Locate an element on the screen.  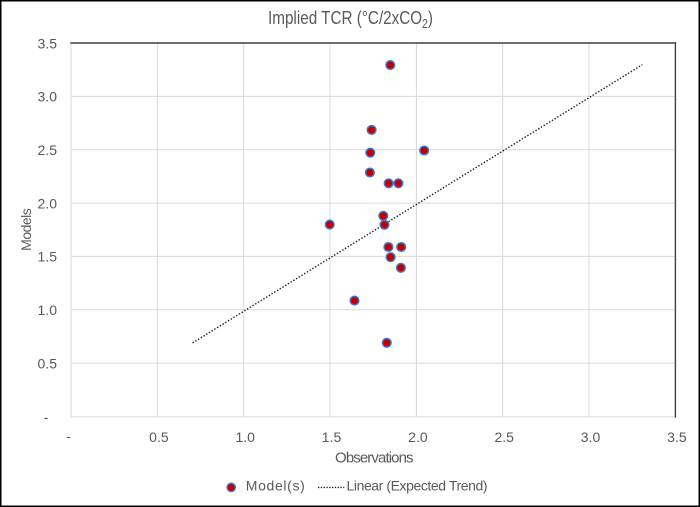
svg-text: Model(s) is located at coordinates (275, 485).